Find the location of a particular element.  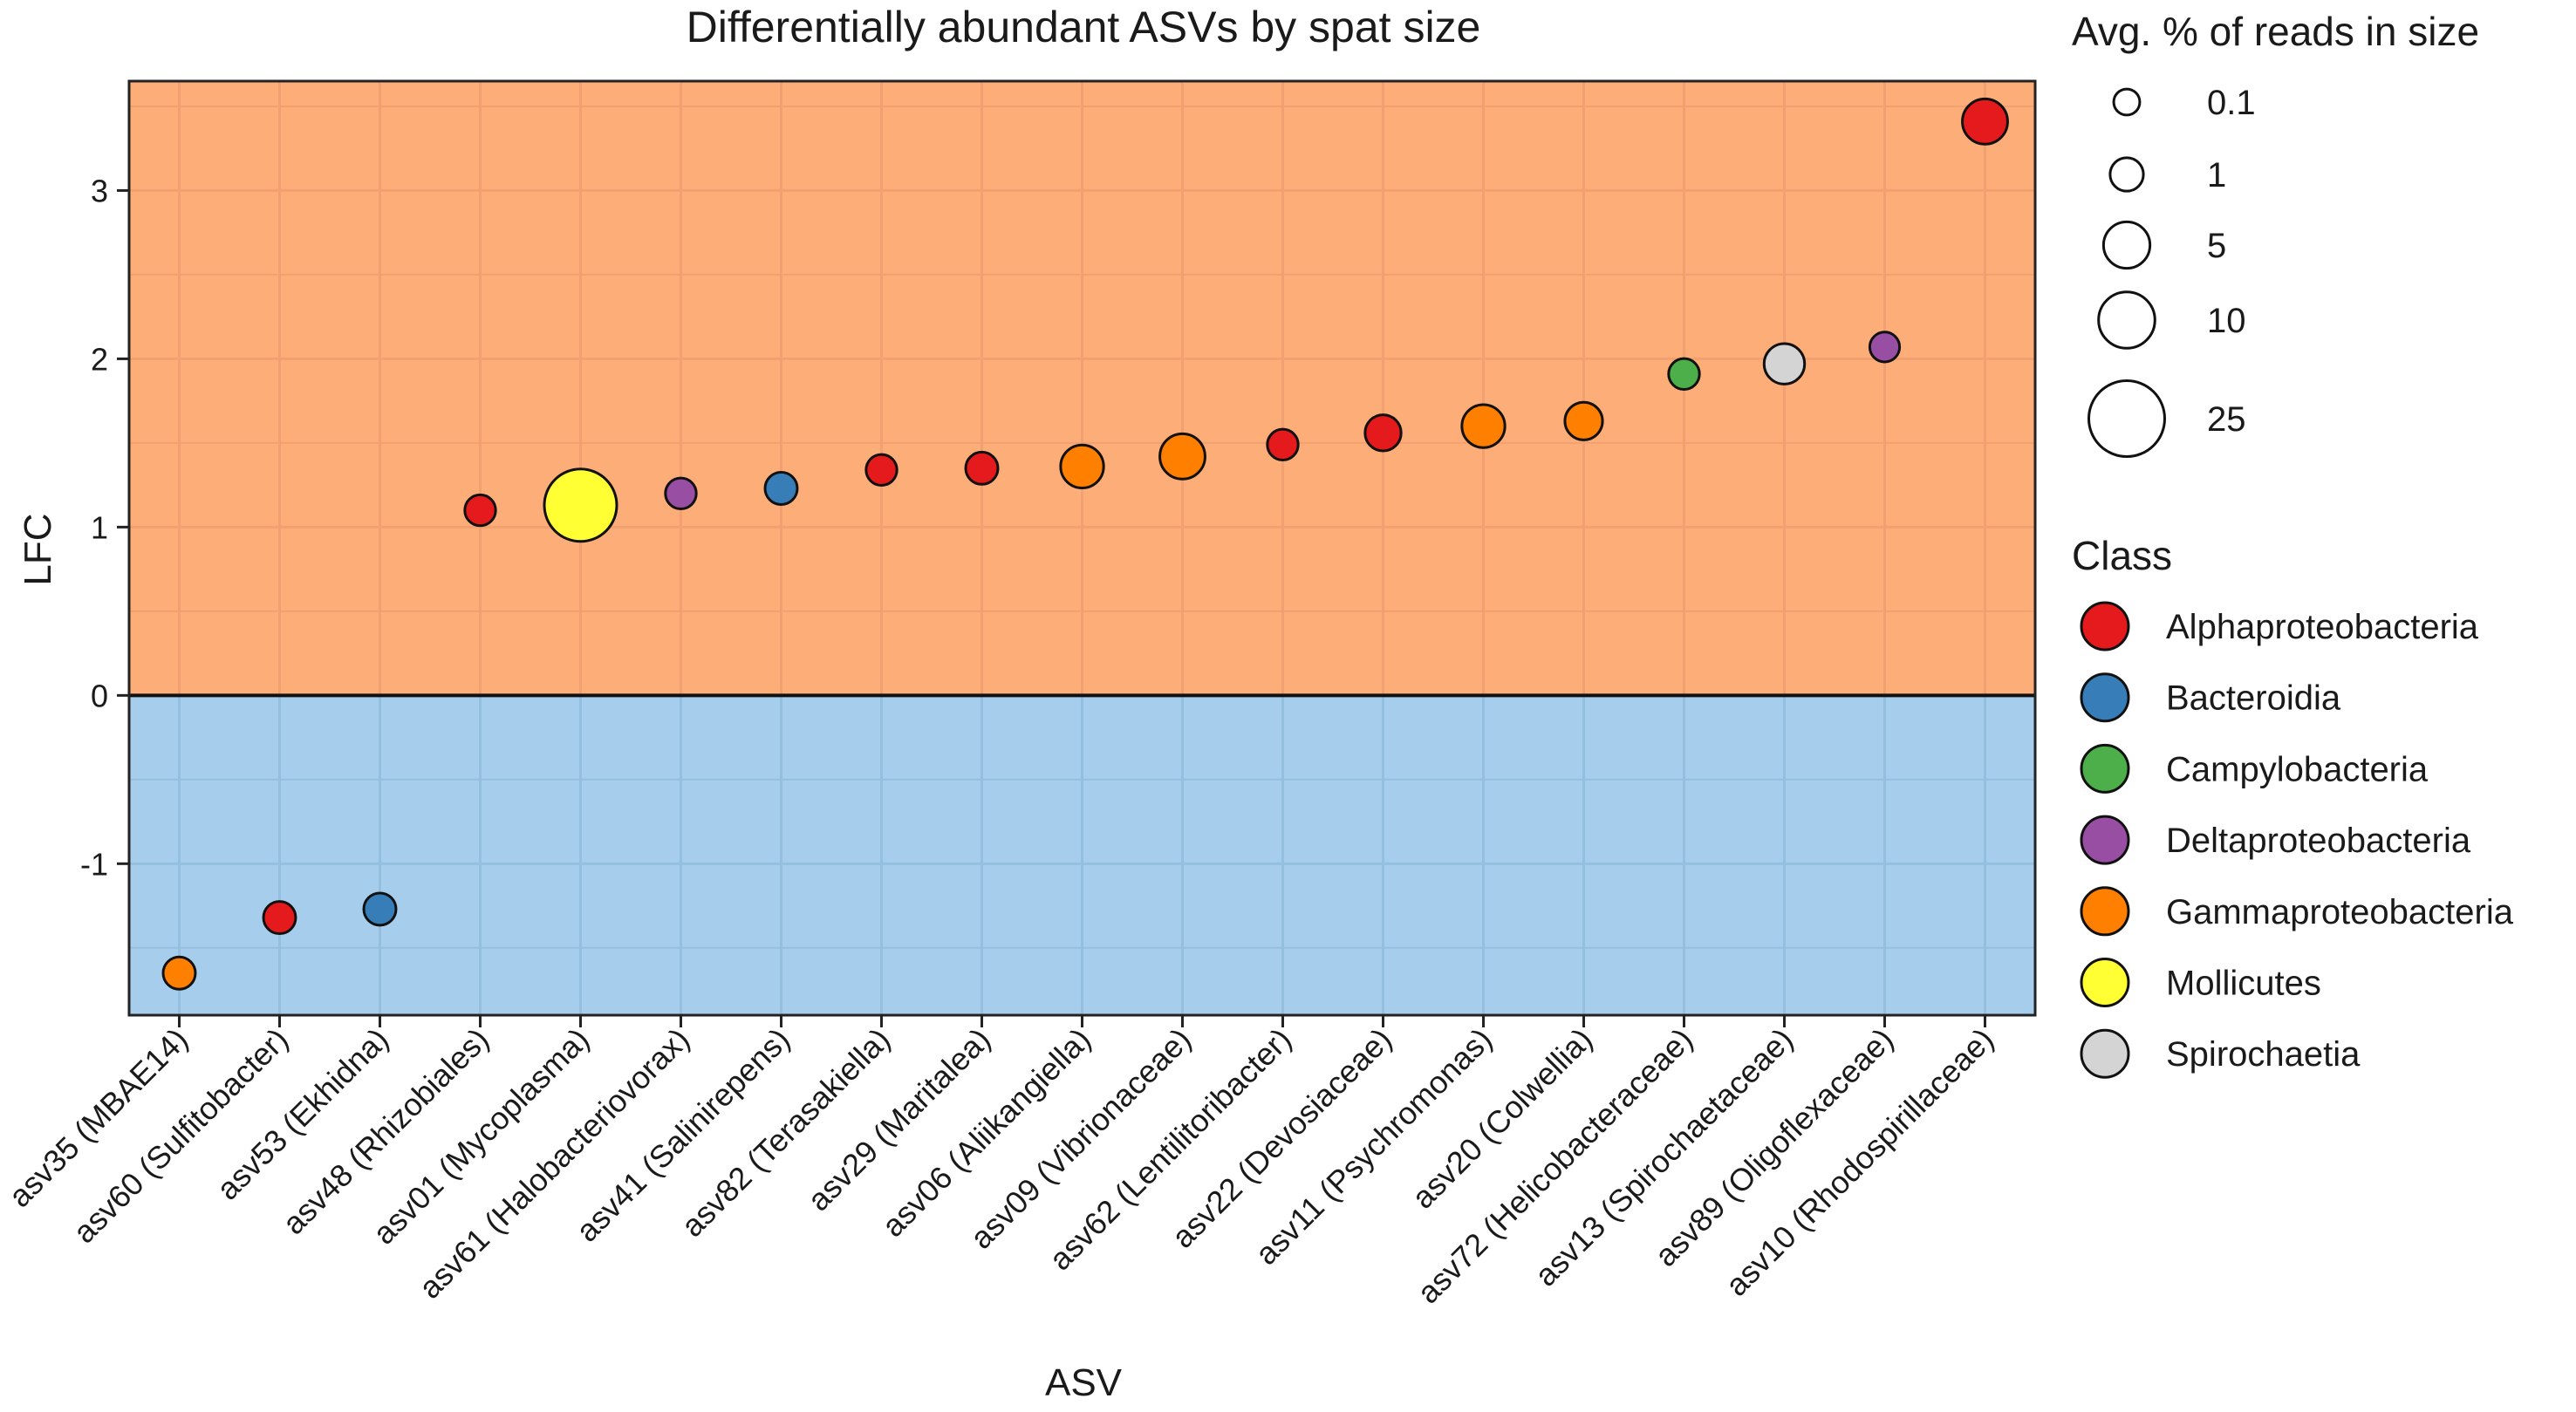

class-legend-label: Gammaproteobacteria is located at coordinates (2340, 912).